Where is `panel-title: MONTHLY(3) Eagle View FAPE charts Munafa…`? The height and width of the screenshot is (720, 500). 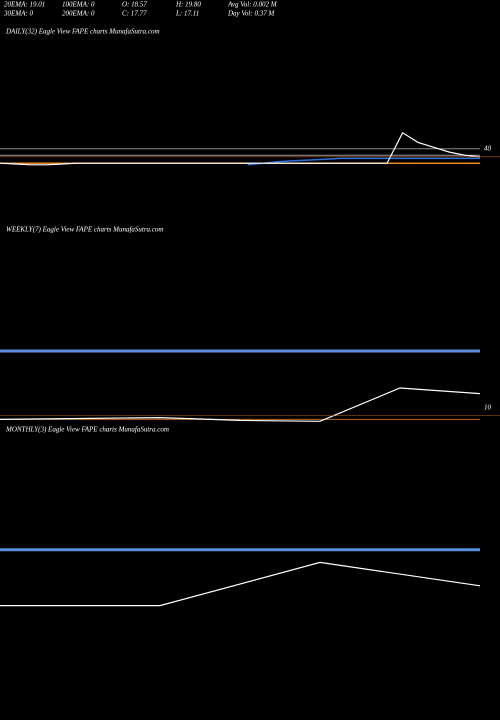
panel-title: MONTHLY(3) Eagle View FAPE charts Munafa… is located at coordinates (87, 430).